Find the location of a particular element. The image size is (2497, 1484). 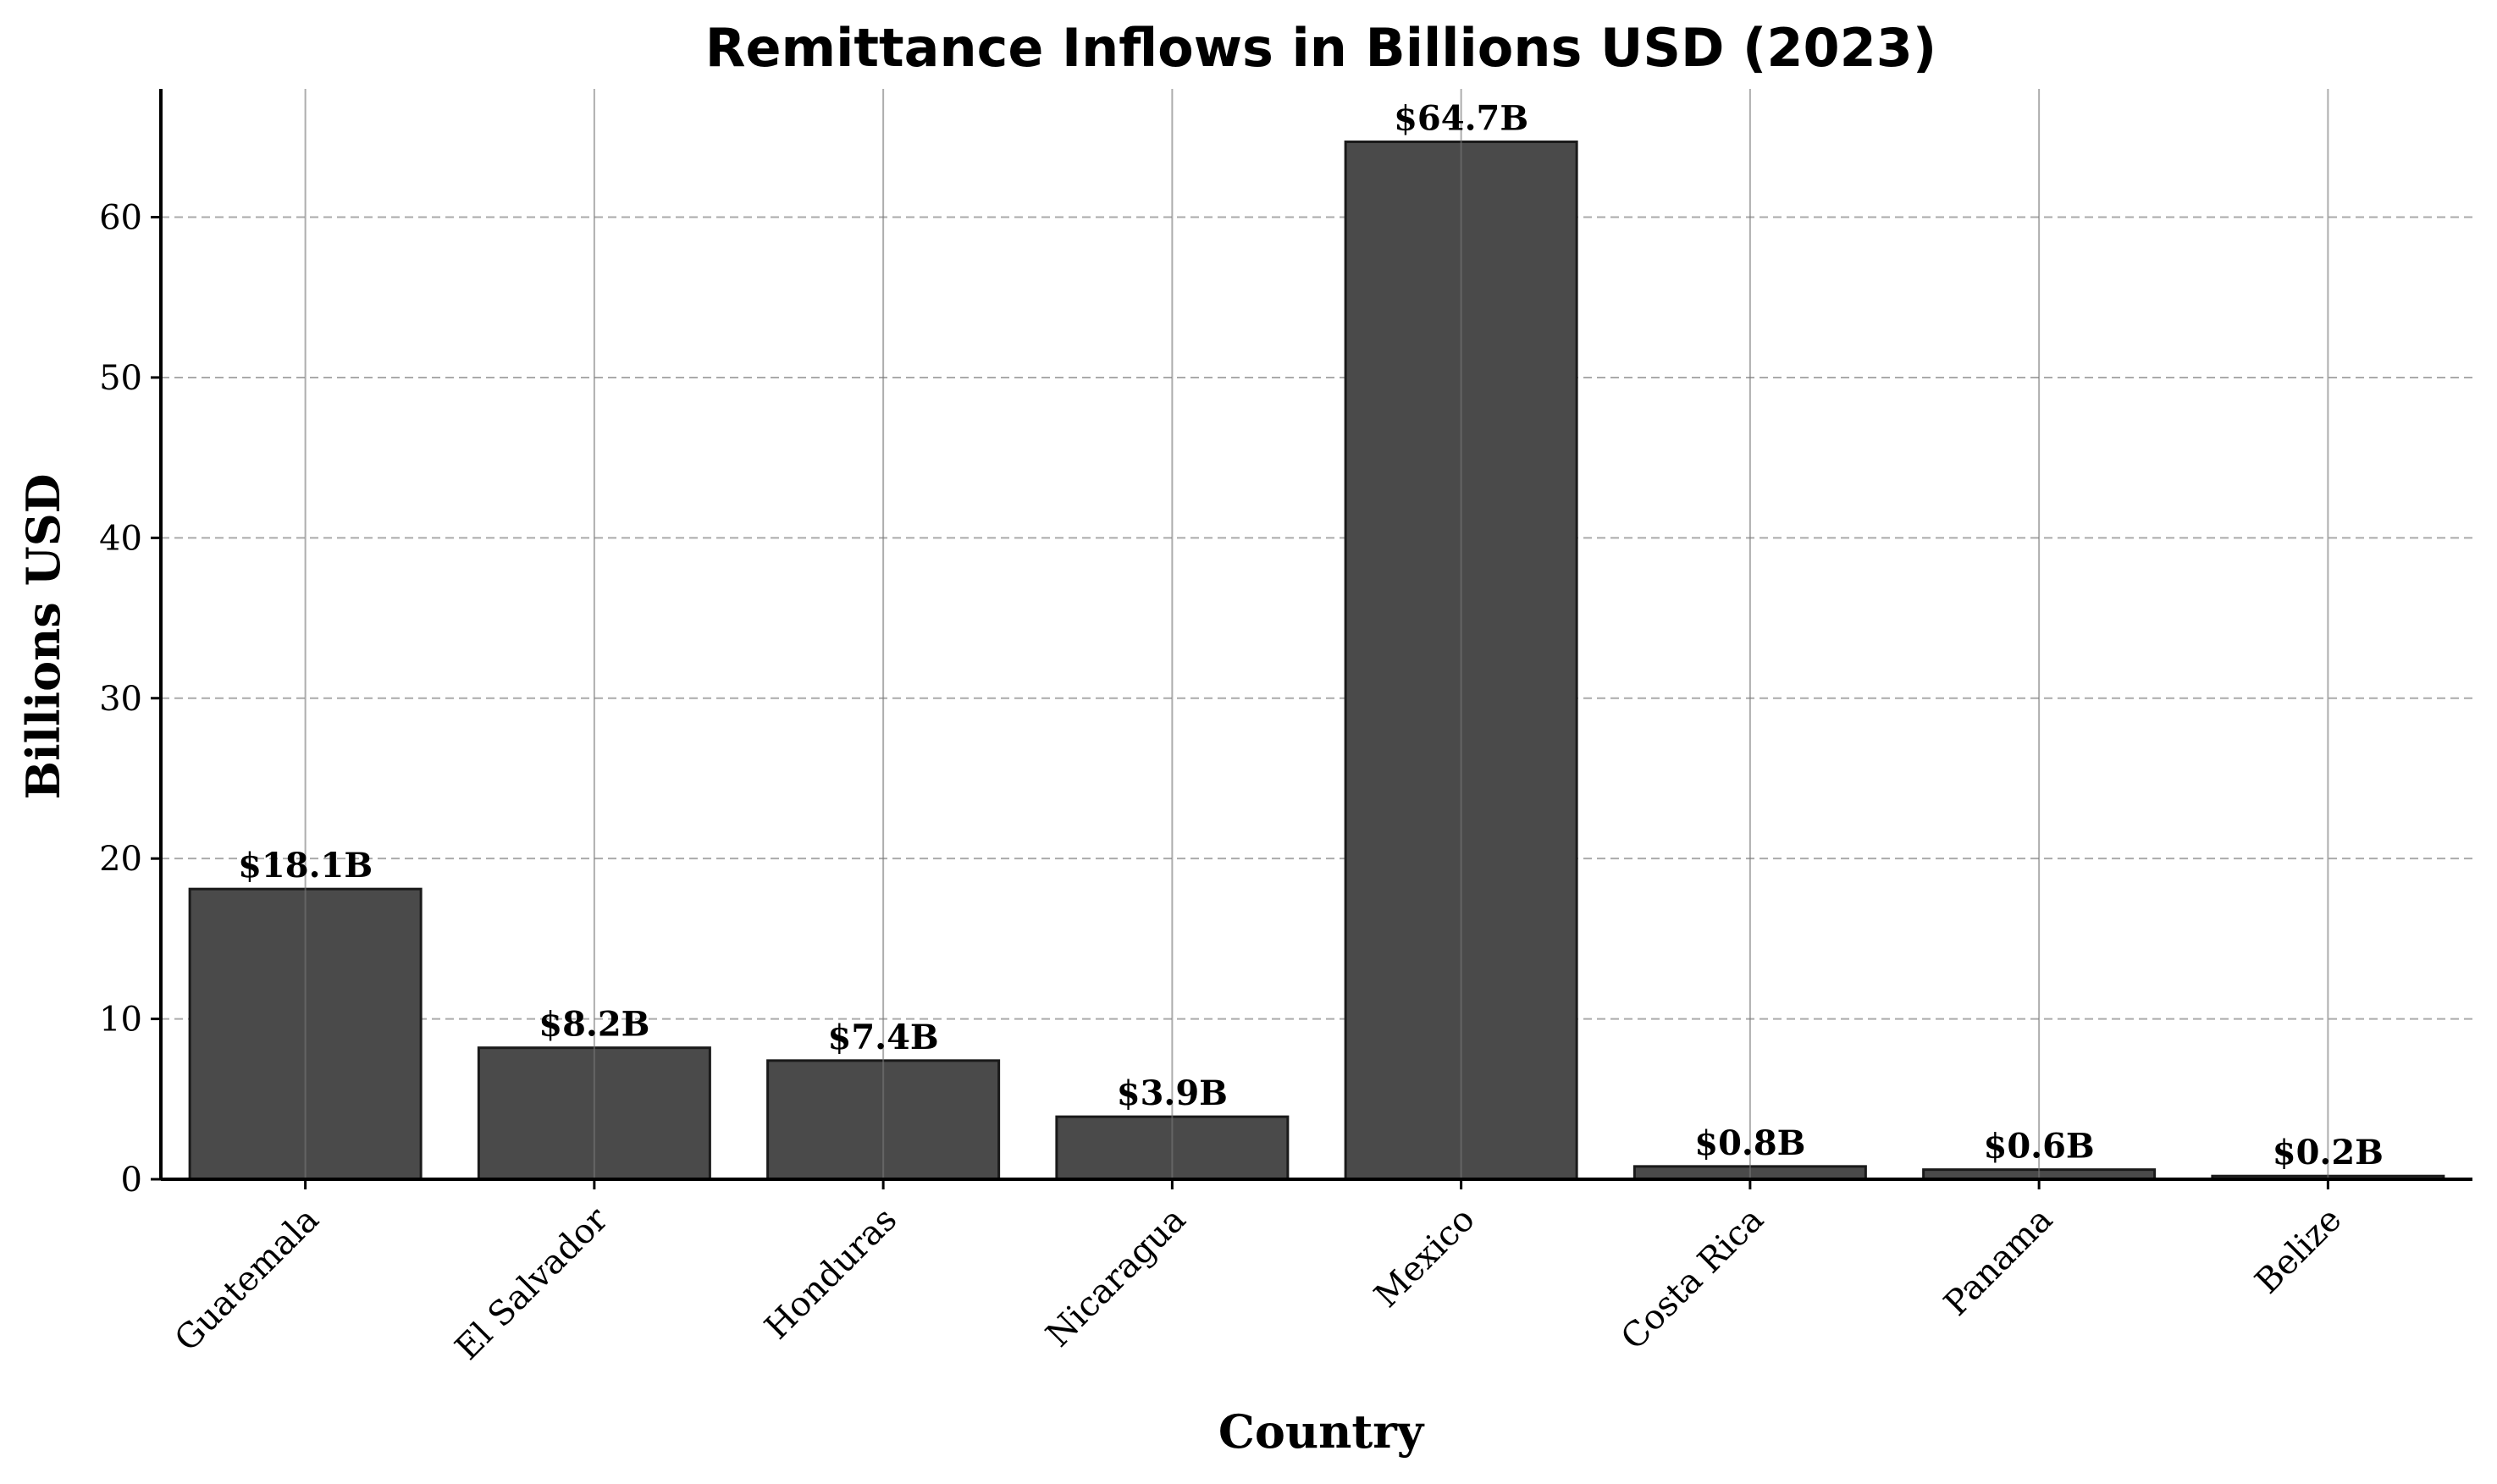

x-tick-label: El Salvador is located at coordinates (532, 1284).